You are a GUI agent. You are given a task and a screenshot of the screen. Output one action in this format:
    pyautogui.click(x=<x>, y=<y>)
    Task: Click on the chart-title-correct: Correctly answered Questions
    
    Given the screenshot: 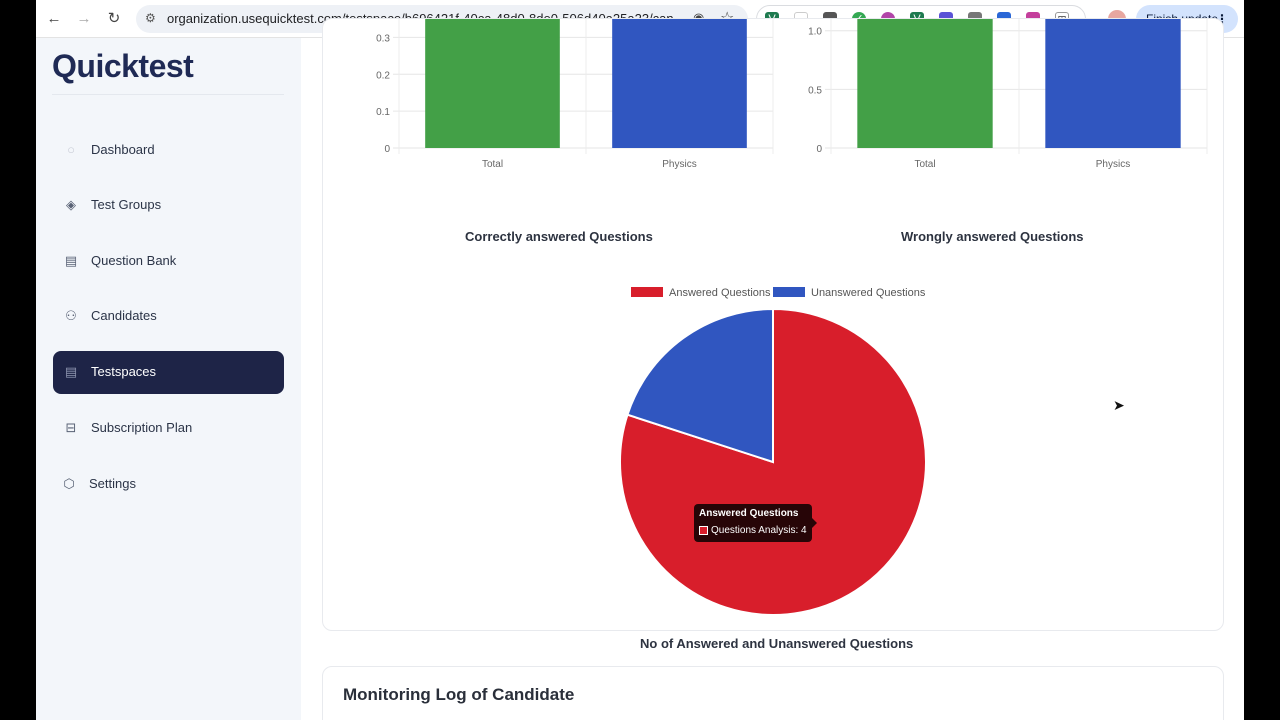 What is the action you would take?
    pyautogui.click(x=559, y=236)
    